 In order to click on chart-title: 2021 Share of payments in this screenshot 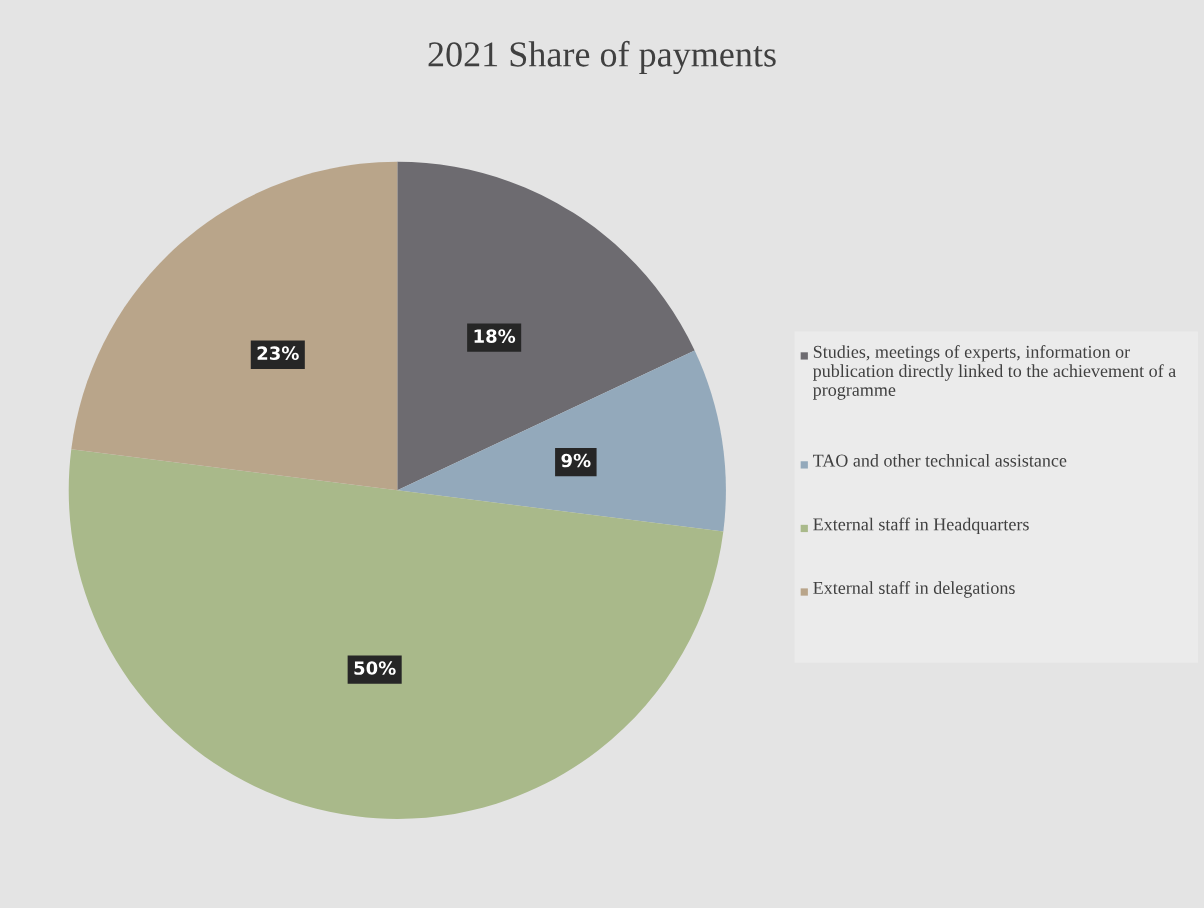, I will do `click(602, 57)`.